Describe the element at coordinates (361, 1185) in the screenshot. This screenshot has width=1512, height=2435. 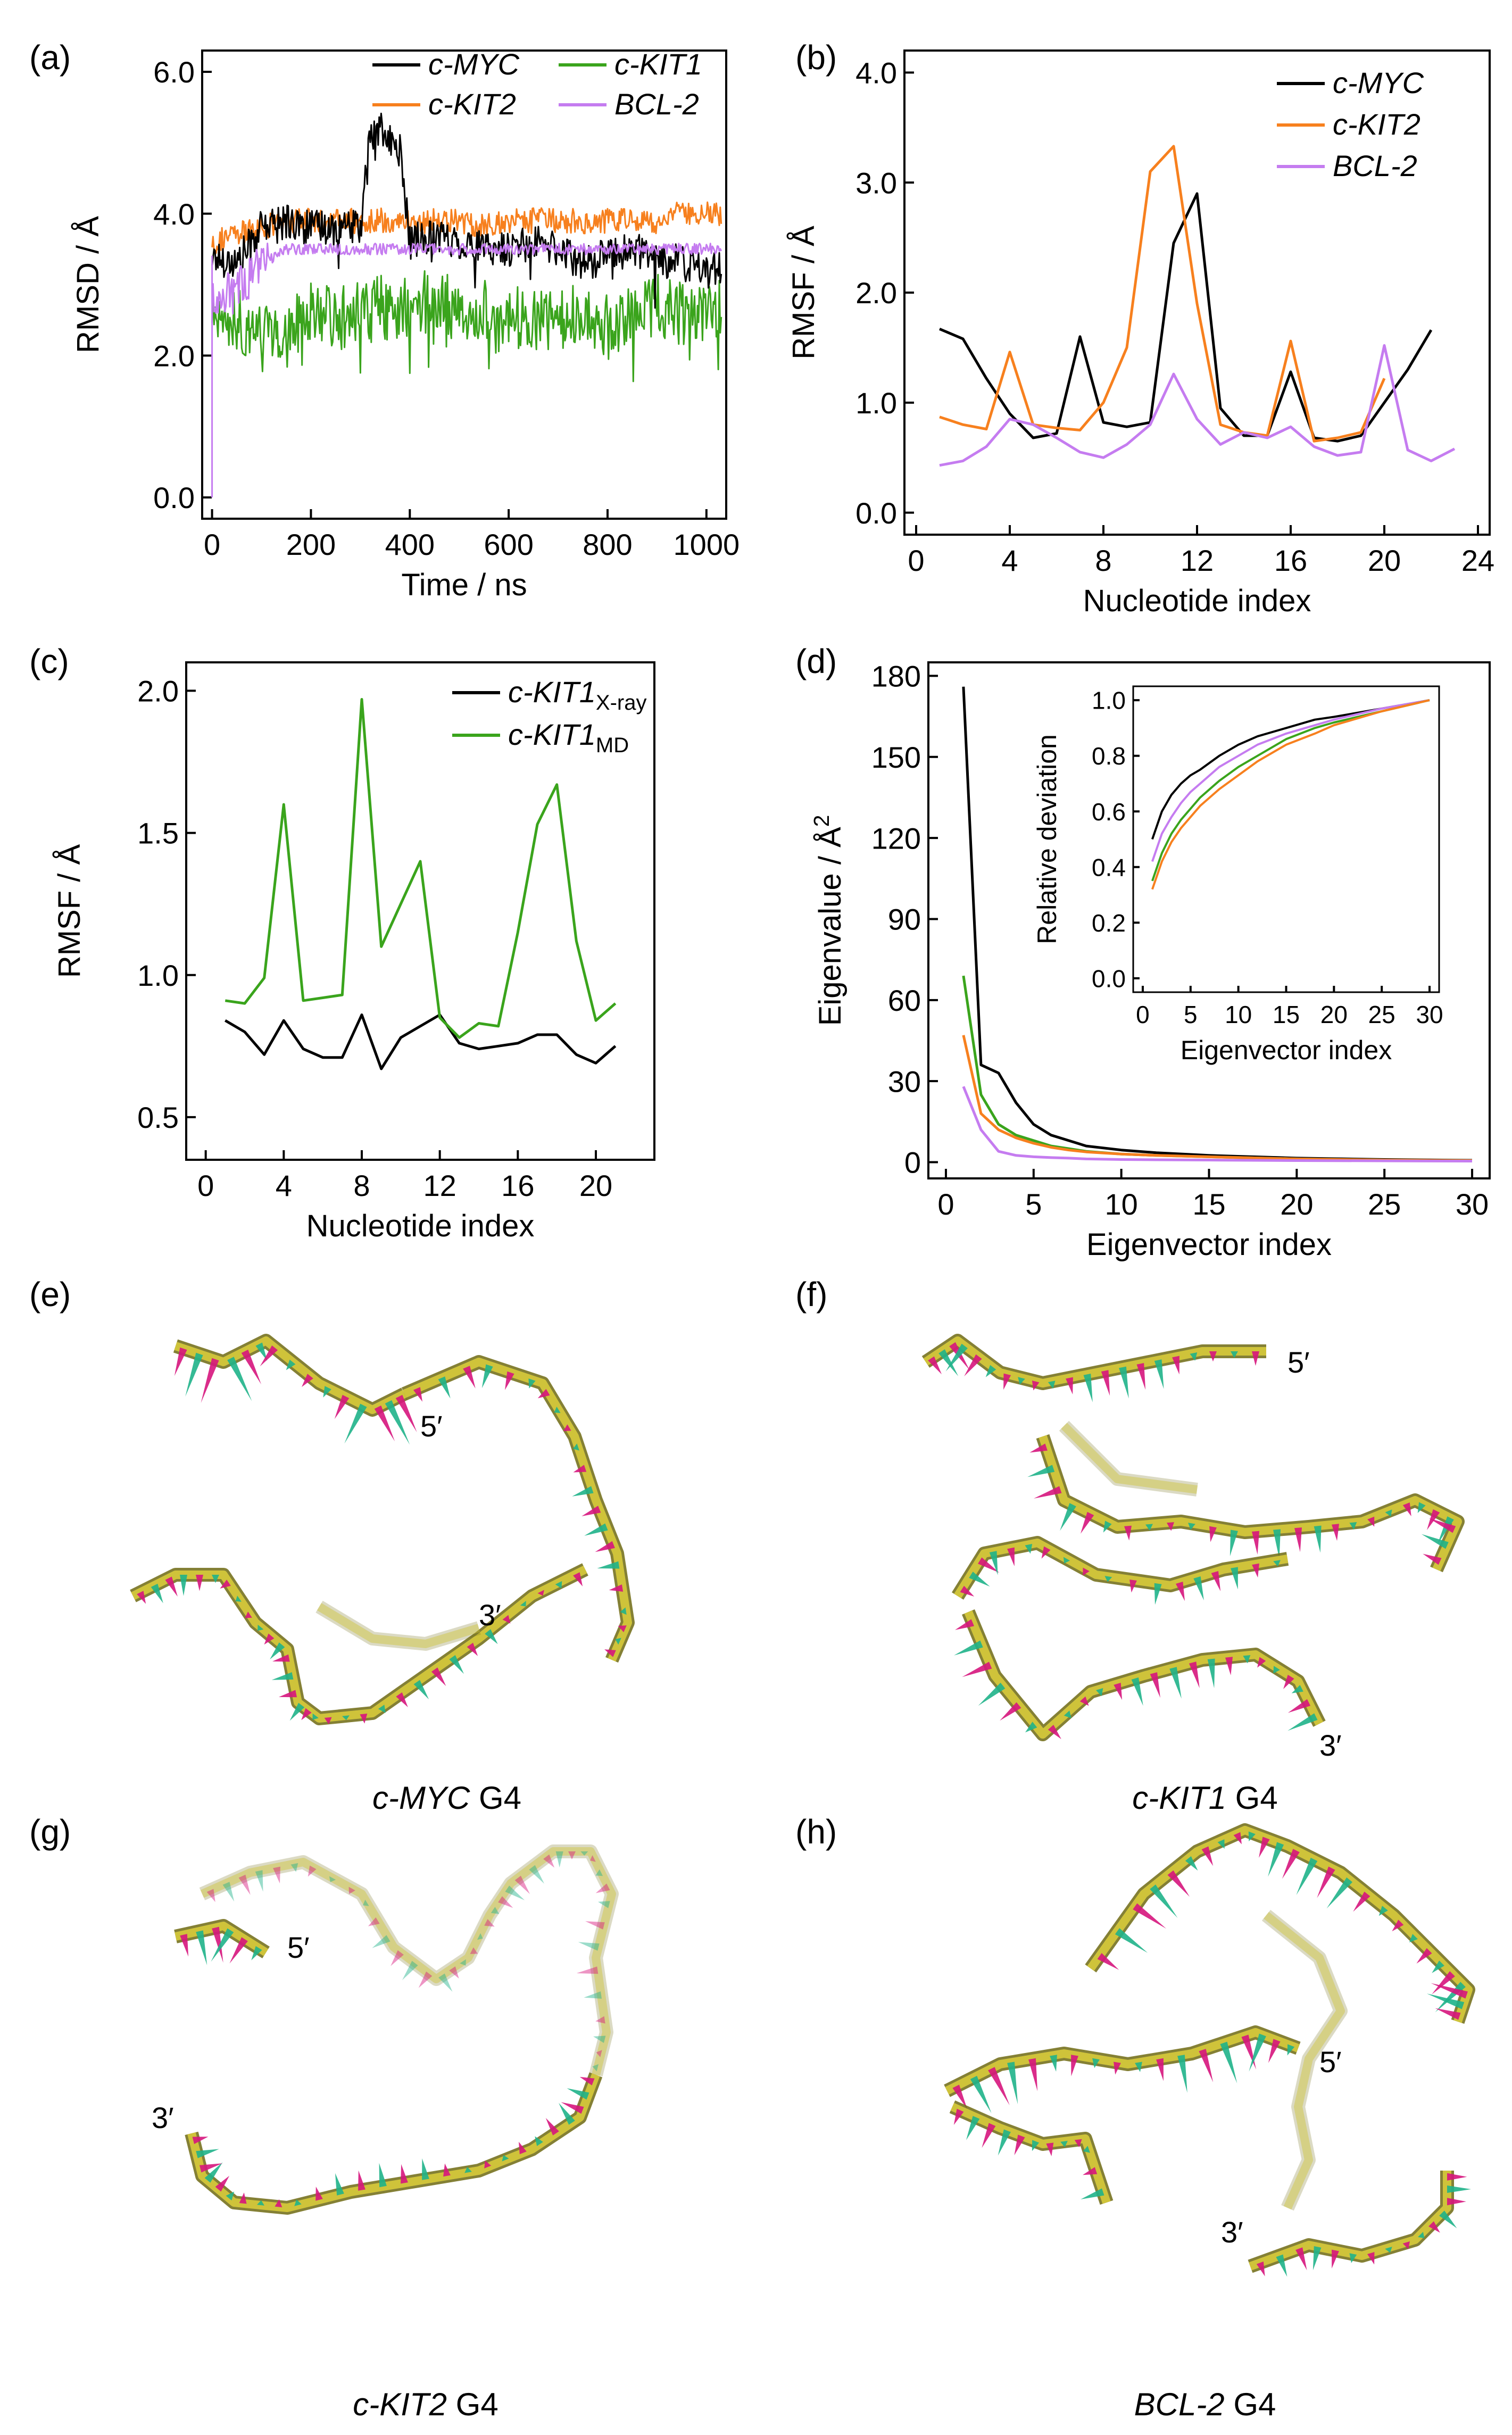
I see `c-xtick-label-2: 8` at that location.